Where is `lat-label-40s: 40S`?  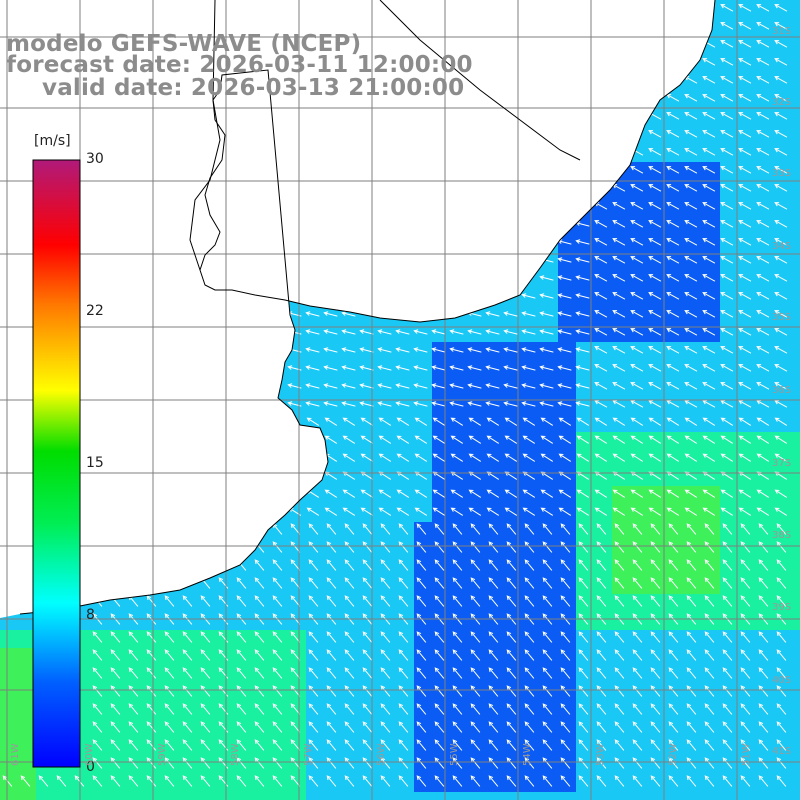 lat-label-40s: 40S is located at coordinates (782, 680).